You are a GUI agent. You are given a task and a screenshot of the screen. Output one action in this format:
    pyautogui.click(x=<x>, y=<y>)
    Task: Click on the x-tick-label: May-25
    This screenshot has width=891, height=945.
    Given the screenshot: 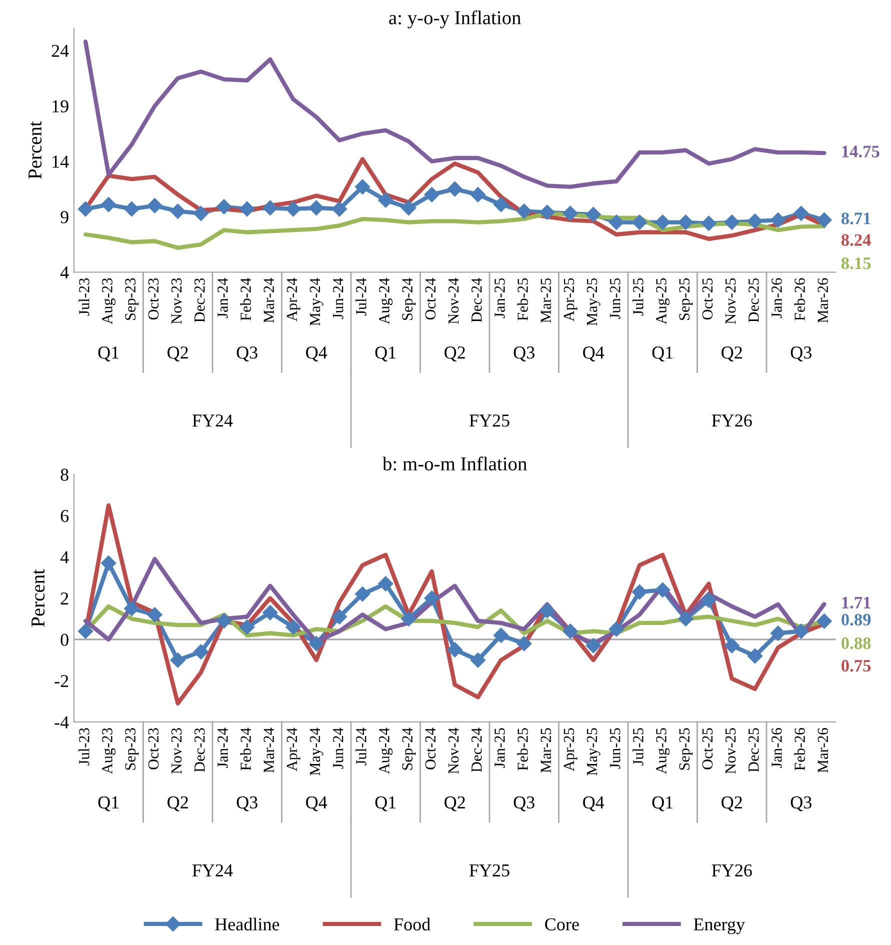 What is the action you would take?
    pyautogui.click(x=593, y=752)
    